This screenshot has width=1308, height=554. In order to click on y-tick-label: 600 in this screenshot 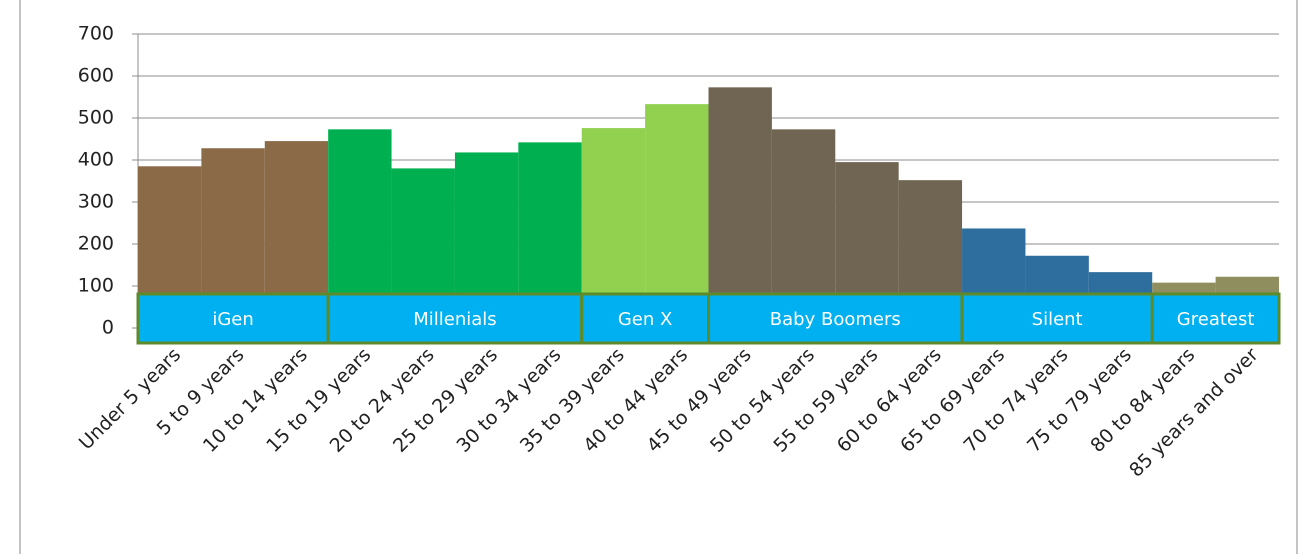, I will do `click(96, 76)`.